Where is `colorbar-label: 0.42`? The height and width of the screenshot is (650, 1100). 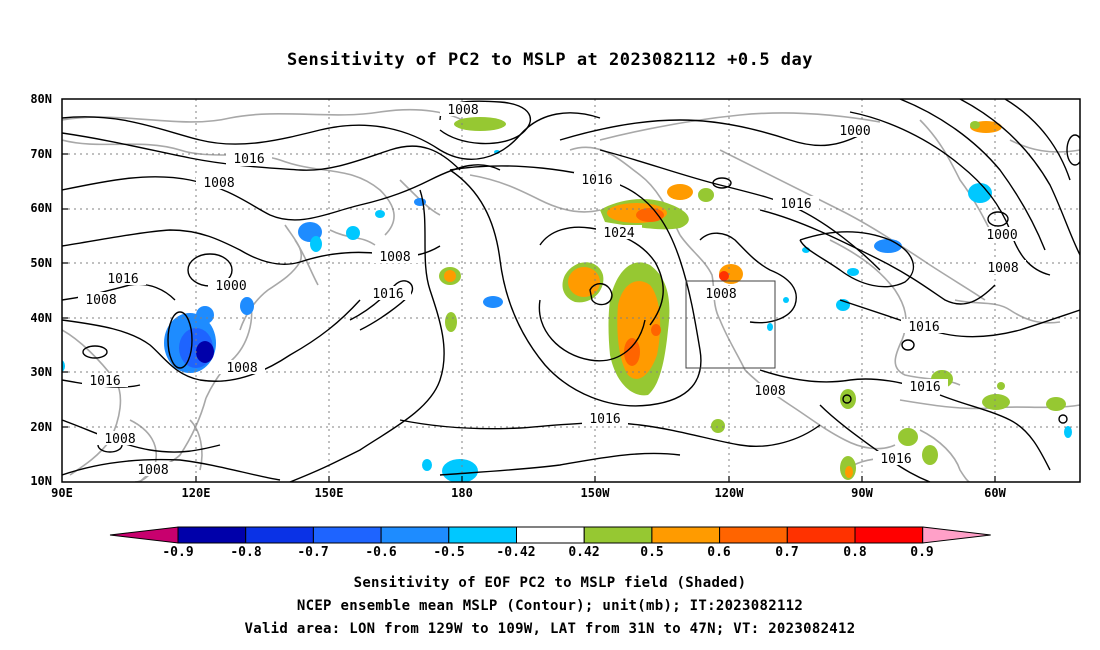 colorbar-label: 0.42 is located at coordinates (584, 552).